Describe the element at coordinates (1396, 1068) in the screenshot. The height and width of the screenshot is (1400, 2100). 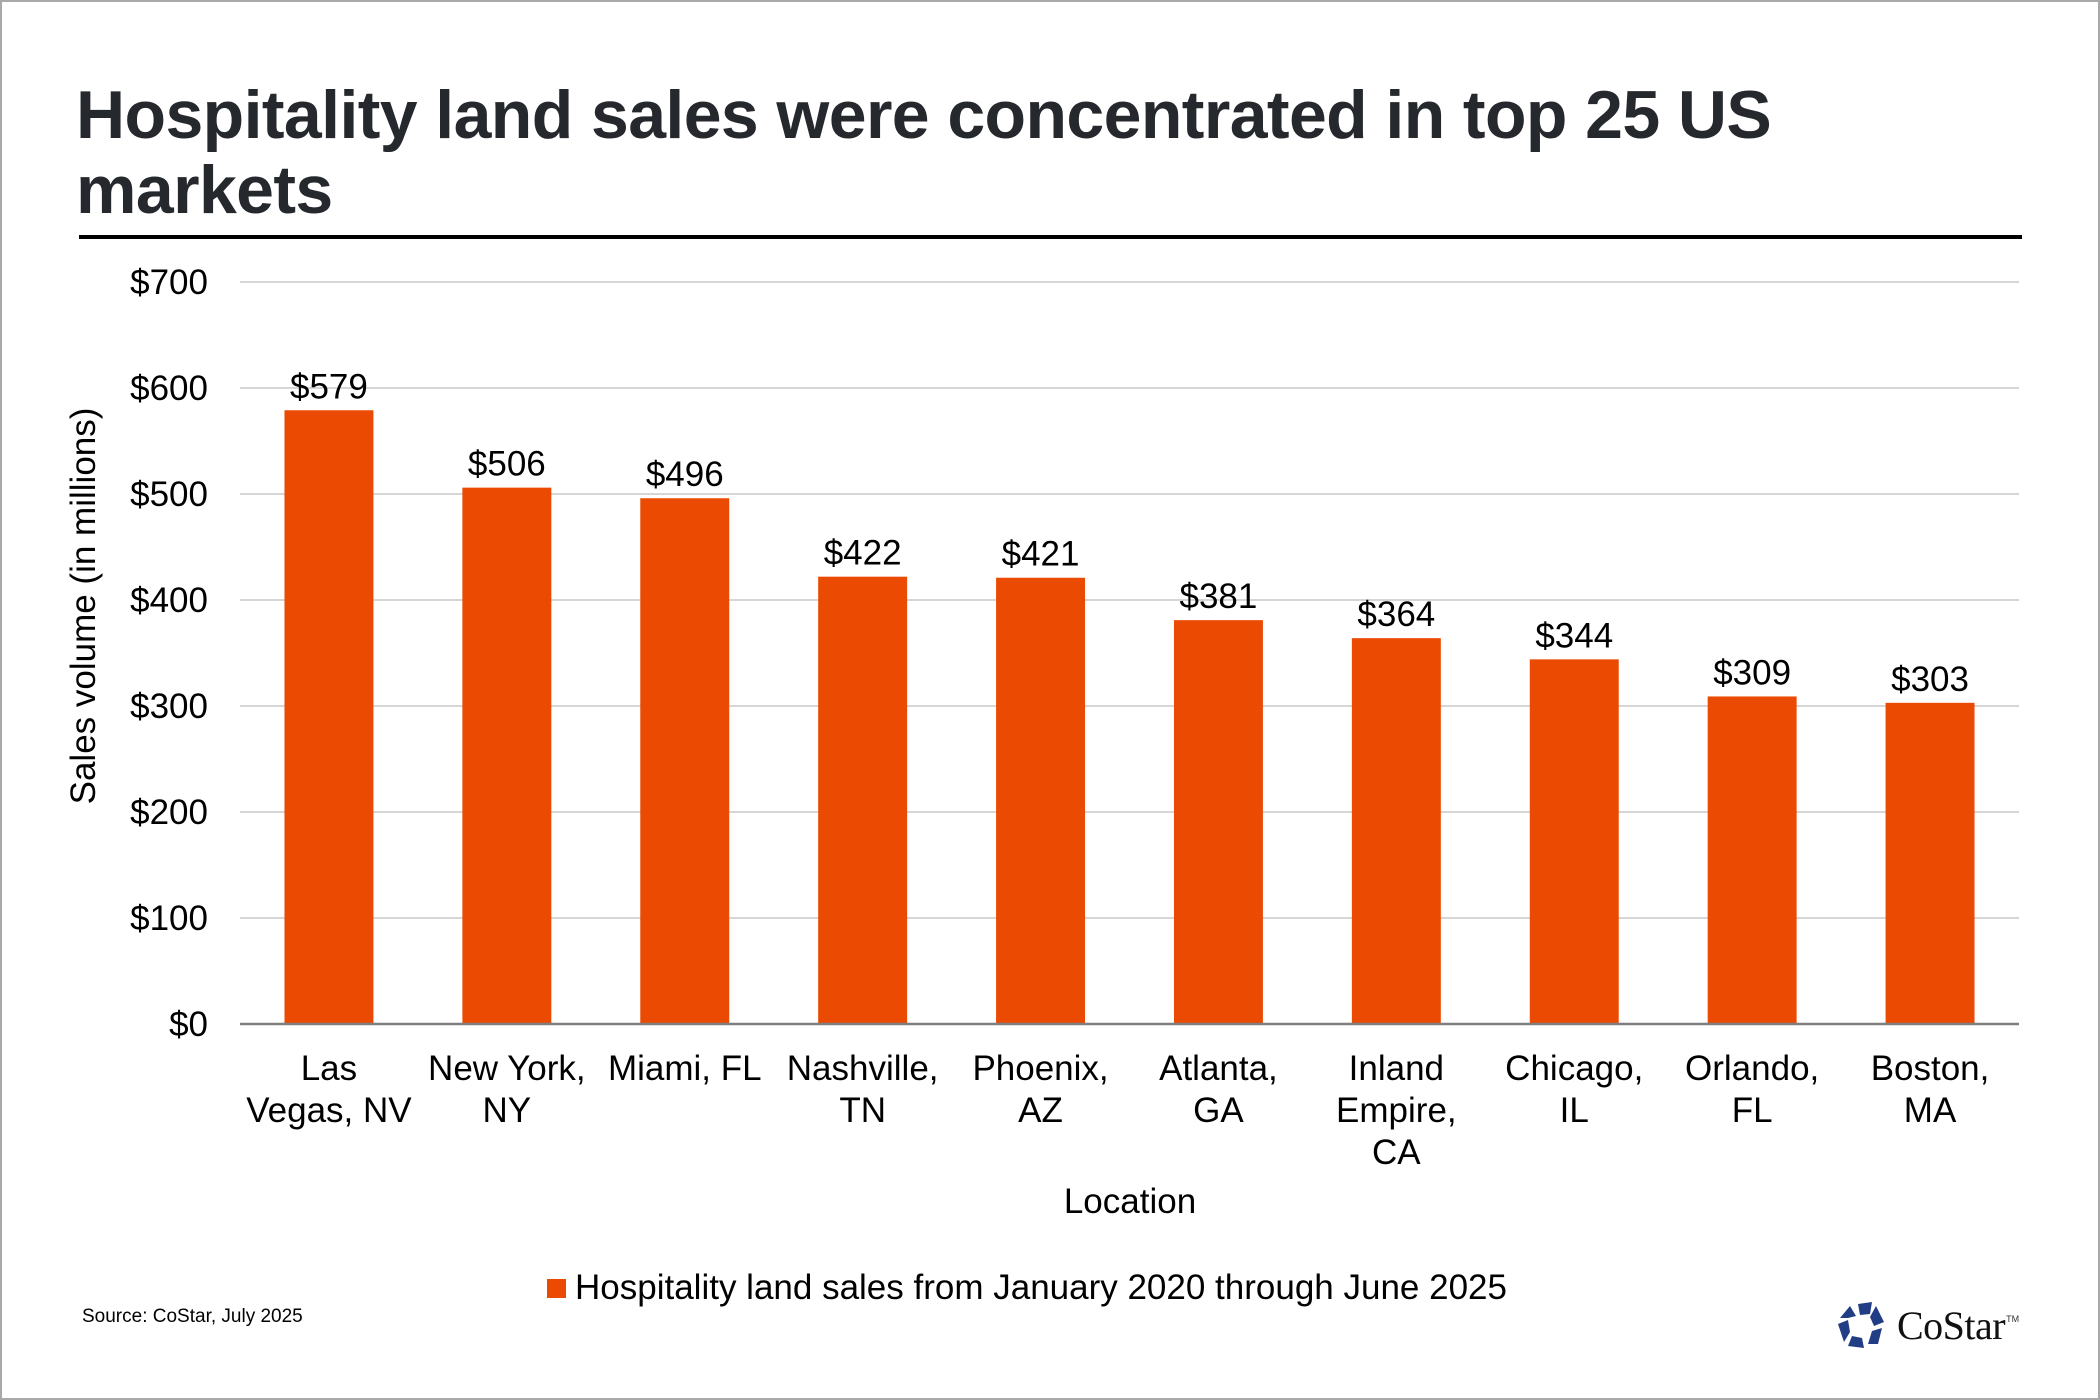
I see `x-tick-label-line: Inland` at that location.